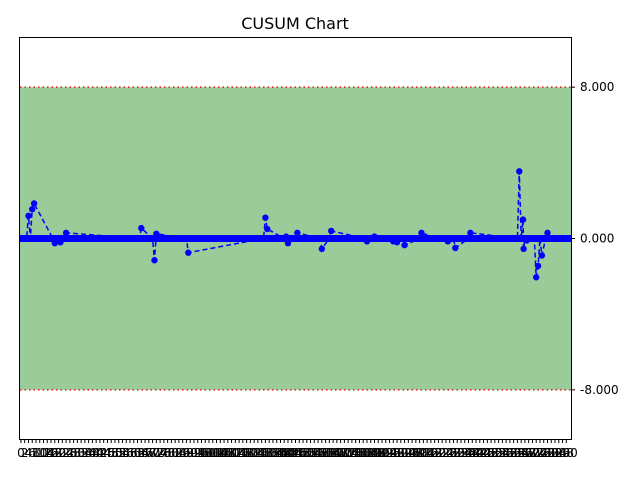  What do you see at coordinates (291, 453) in the screenshot?
I see `x-tick-label: 144` at bounding box center [291, 453].